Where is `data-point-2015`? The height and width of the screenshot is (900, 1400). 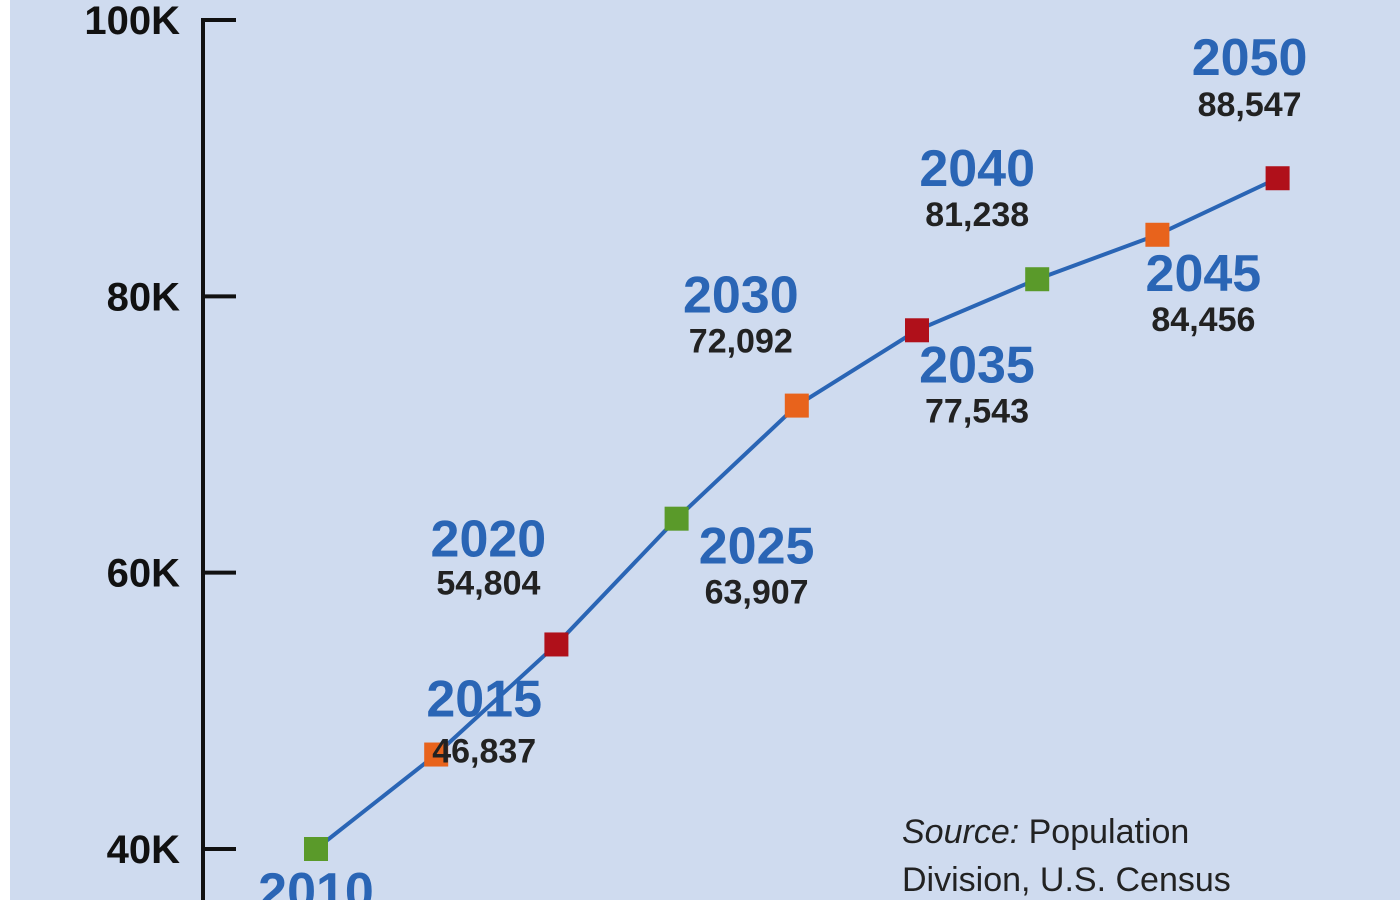
data-point-2015 is located at coordinates (436, 754).